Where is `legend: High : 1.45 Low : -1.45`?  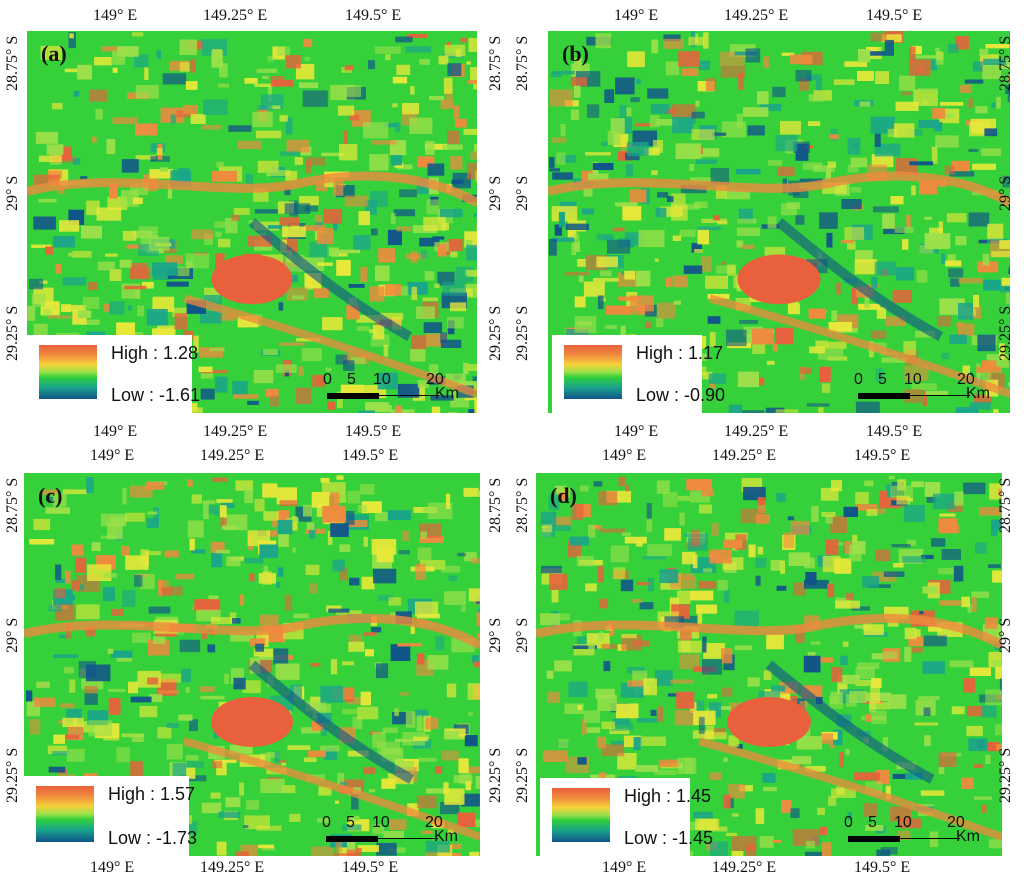
legend: High : 1.45 Low : -1.45 is located at coordinates (626, 817).